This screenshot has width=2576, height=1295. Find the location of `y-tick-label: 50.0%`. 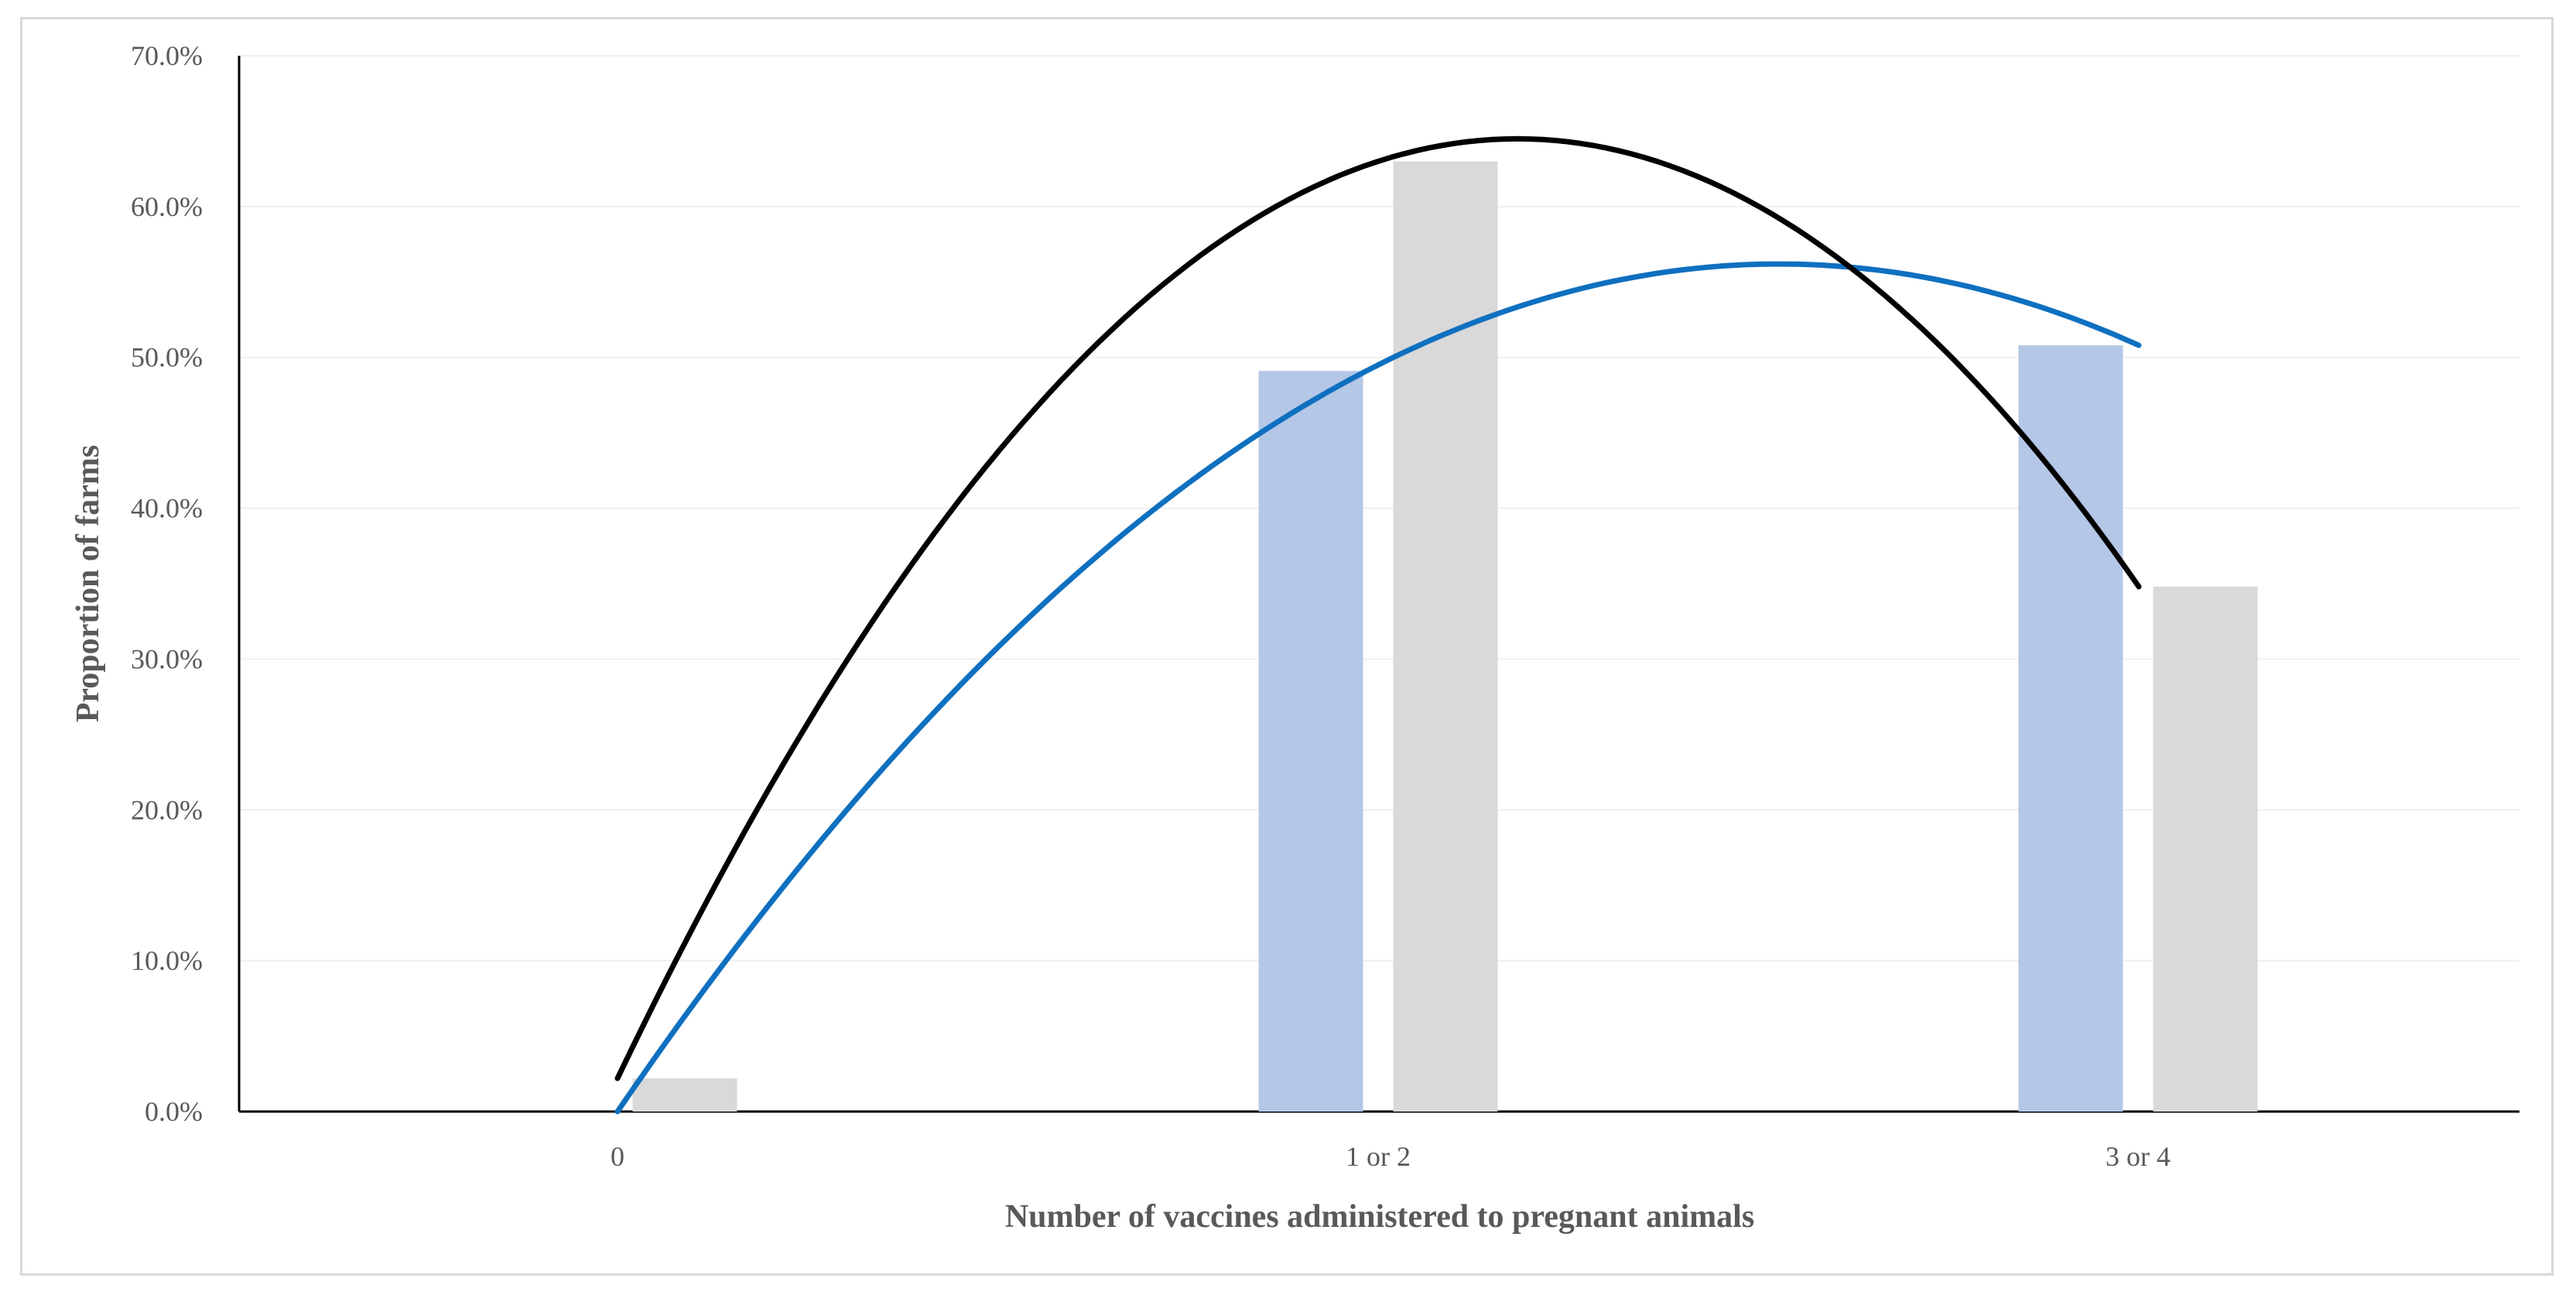

y-tick-label: 50.0% is located at coordinates (167, 357).